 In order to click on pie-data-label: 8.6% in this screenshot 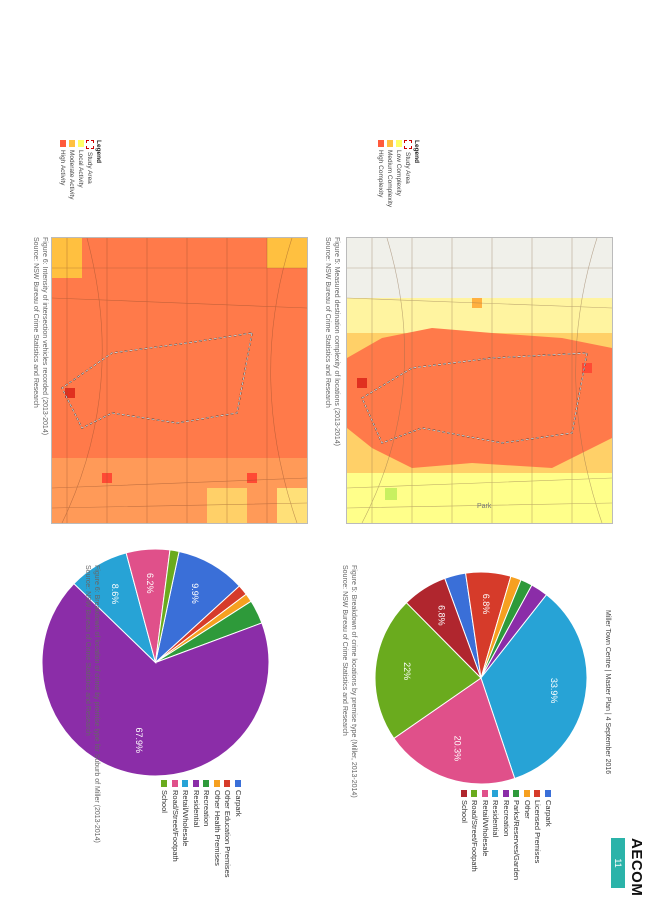, I will do `click(115, 594)`.